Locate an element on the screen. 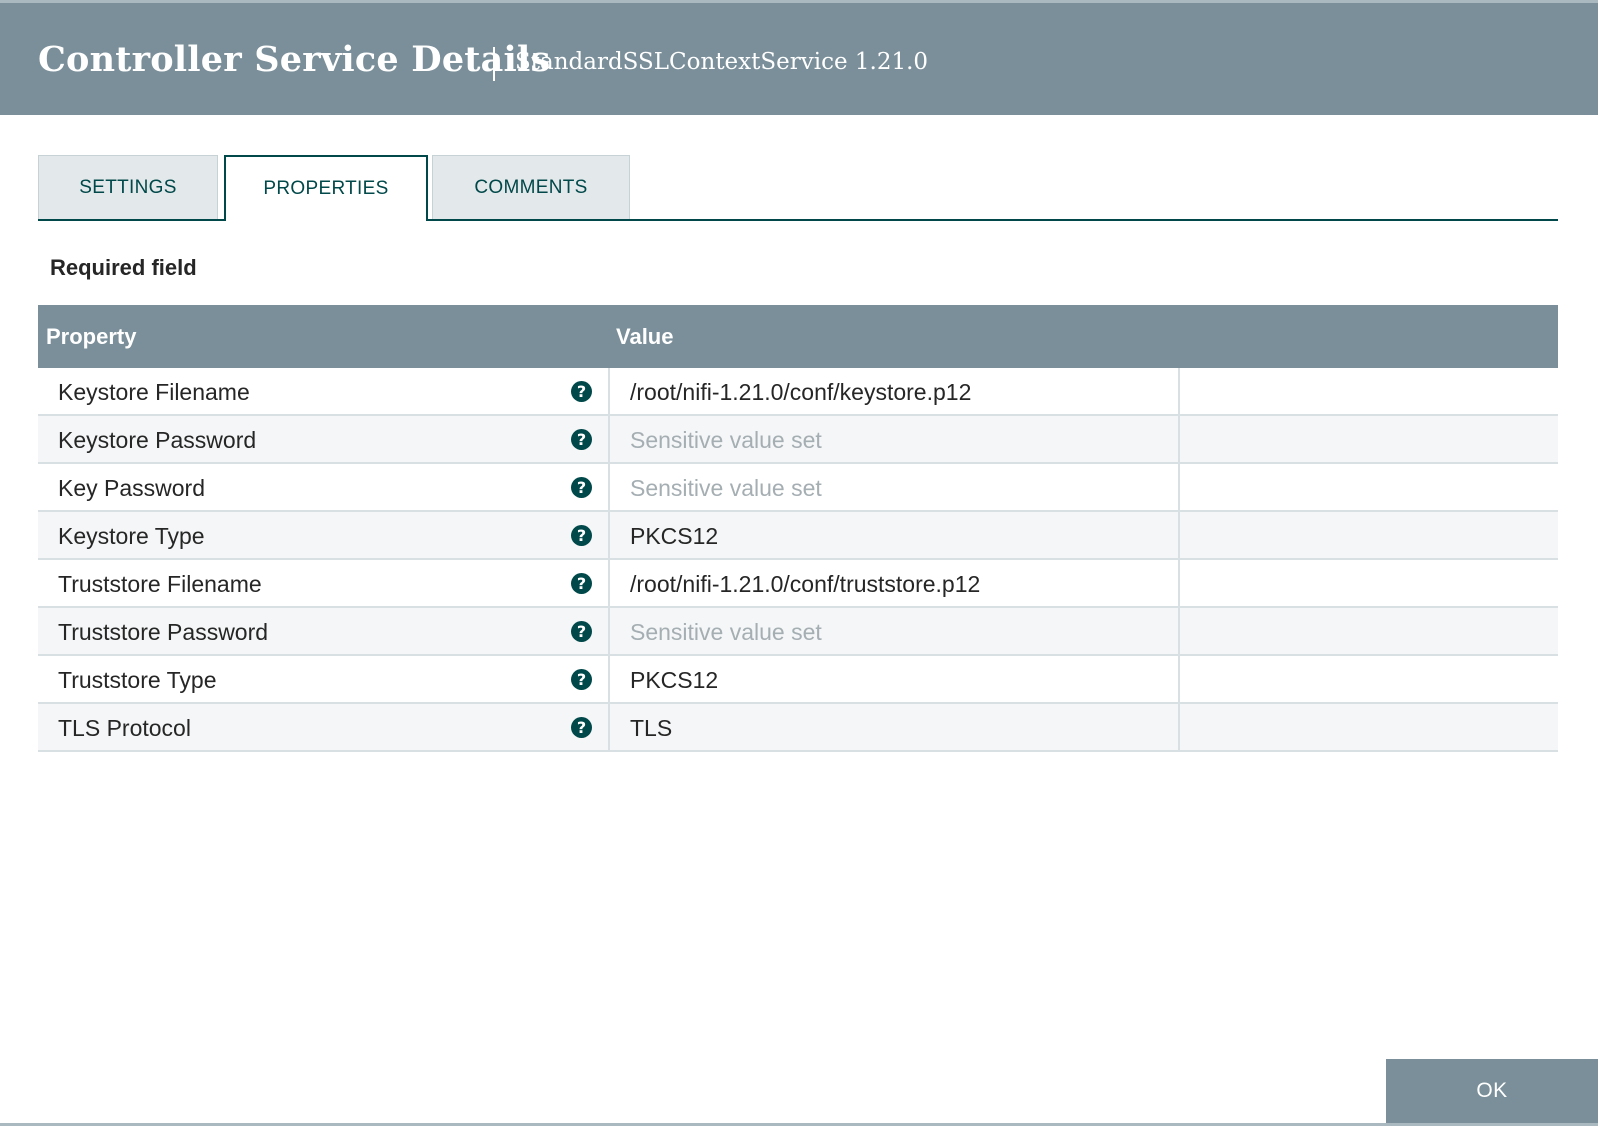 The image size is (1598, 1126). table-row: Keystore Type? PKCS12 is located at coordinates (798, 536).